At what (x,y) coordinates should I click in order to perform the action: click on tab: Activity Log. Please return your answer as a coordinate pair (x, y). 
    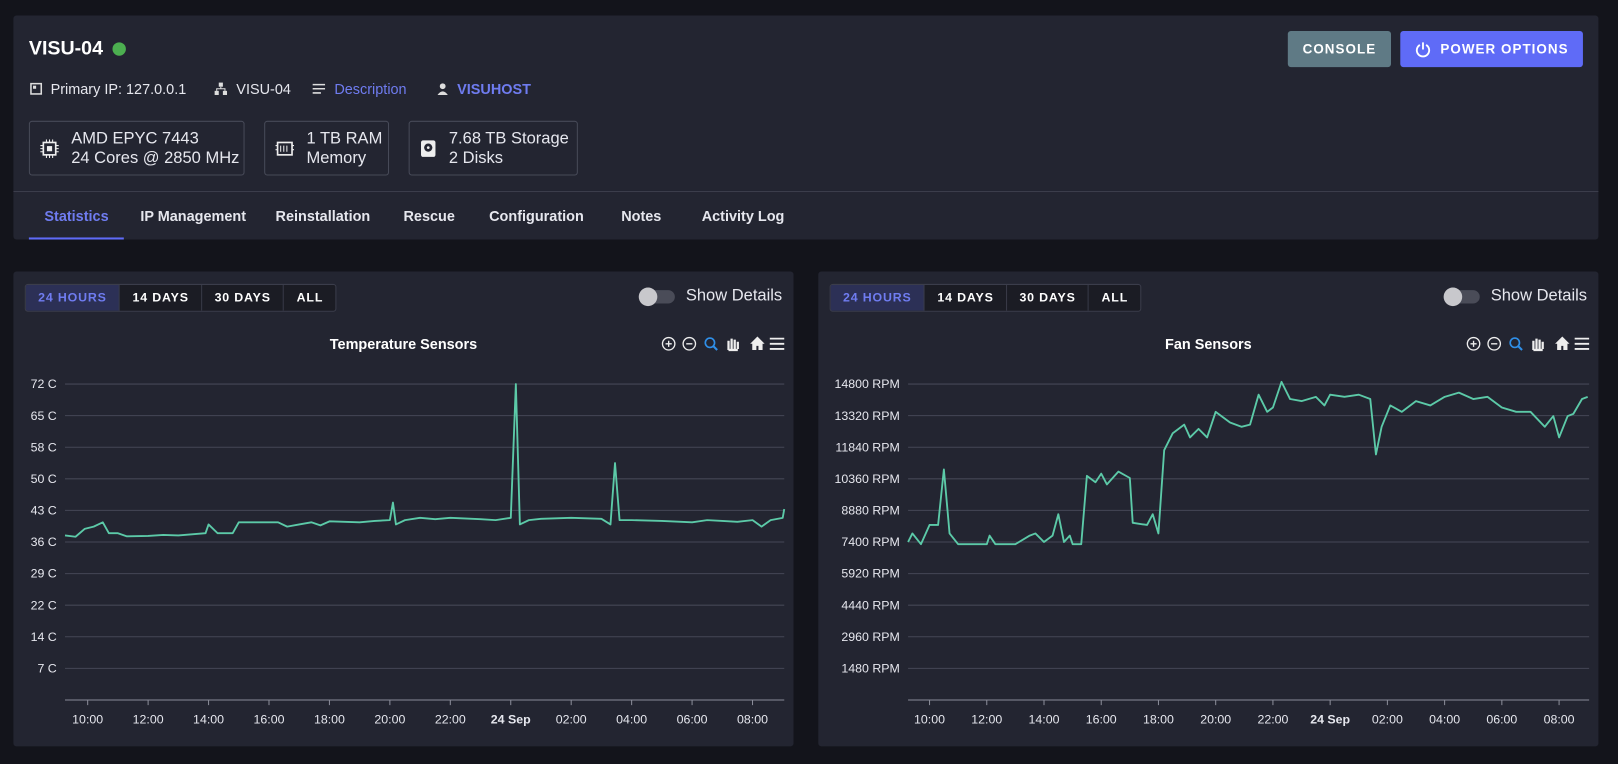
    Looking at the image, I should click on (743, 216).